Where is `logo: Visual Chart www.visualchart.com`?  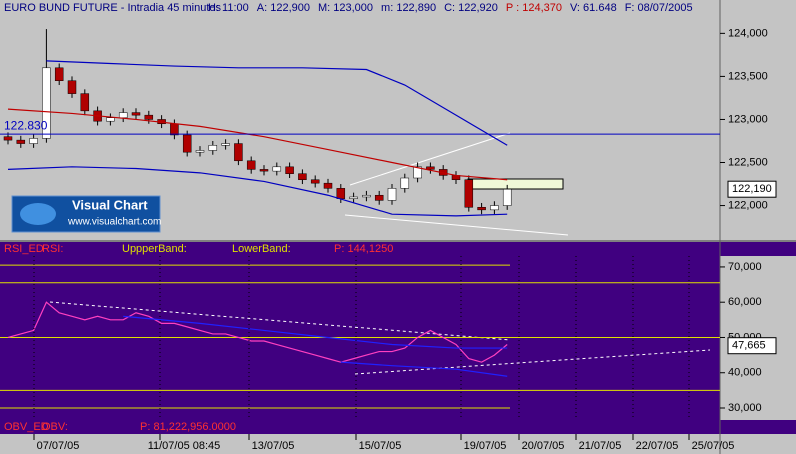
logo: Visual Chart www.visualchart.com is located at coordinates (86, 214).